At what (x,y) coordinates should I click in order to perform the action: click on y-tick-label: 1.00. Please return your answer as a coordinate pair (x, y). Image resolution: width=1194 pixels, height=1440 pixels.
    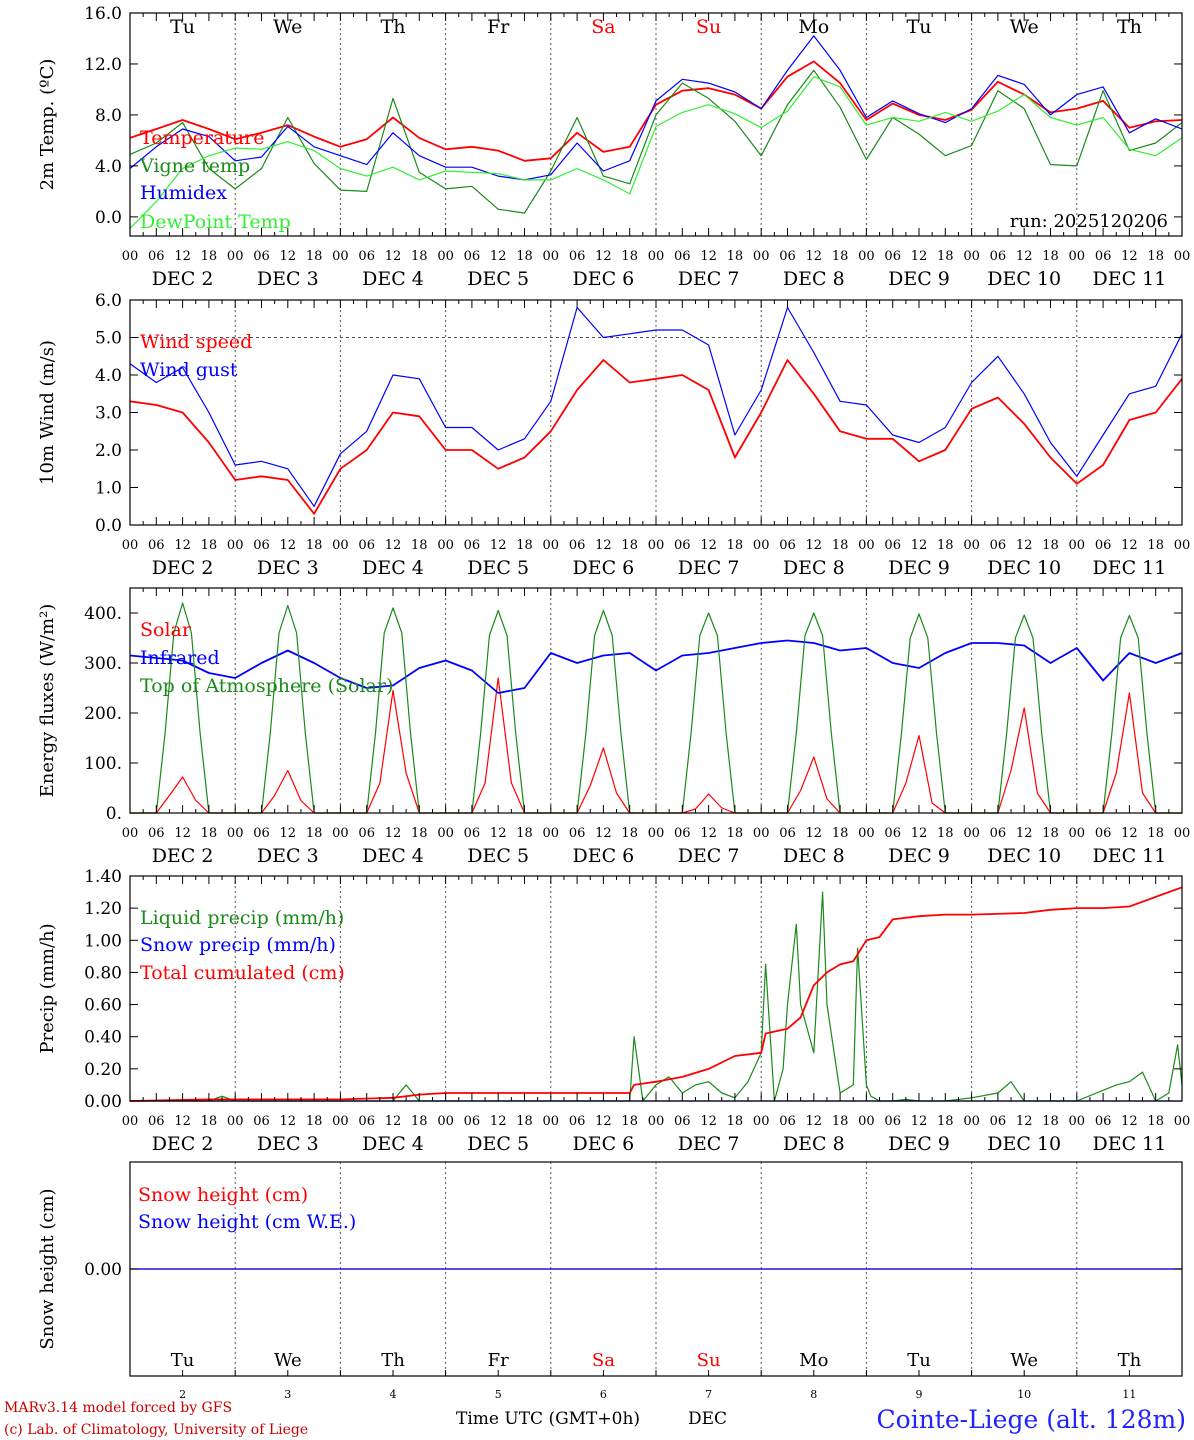
    Looking at the image, I should click on (103, 941).